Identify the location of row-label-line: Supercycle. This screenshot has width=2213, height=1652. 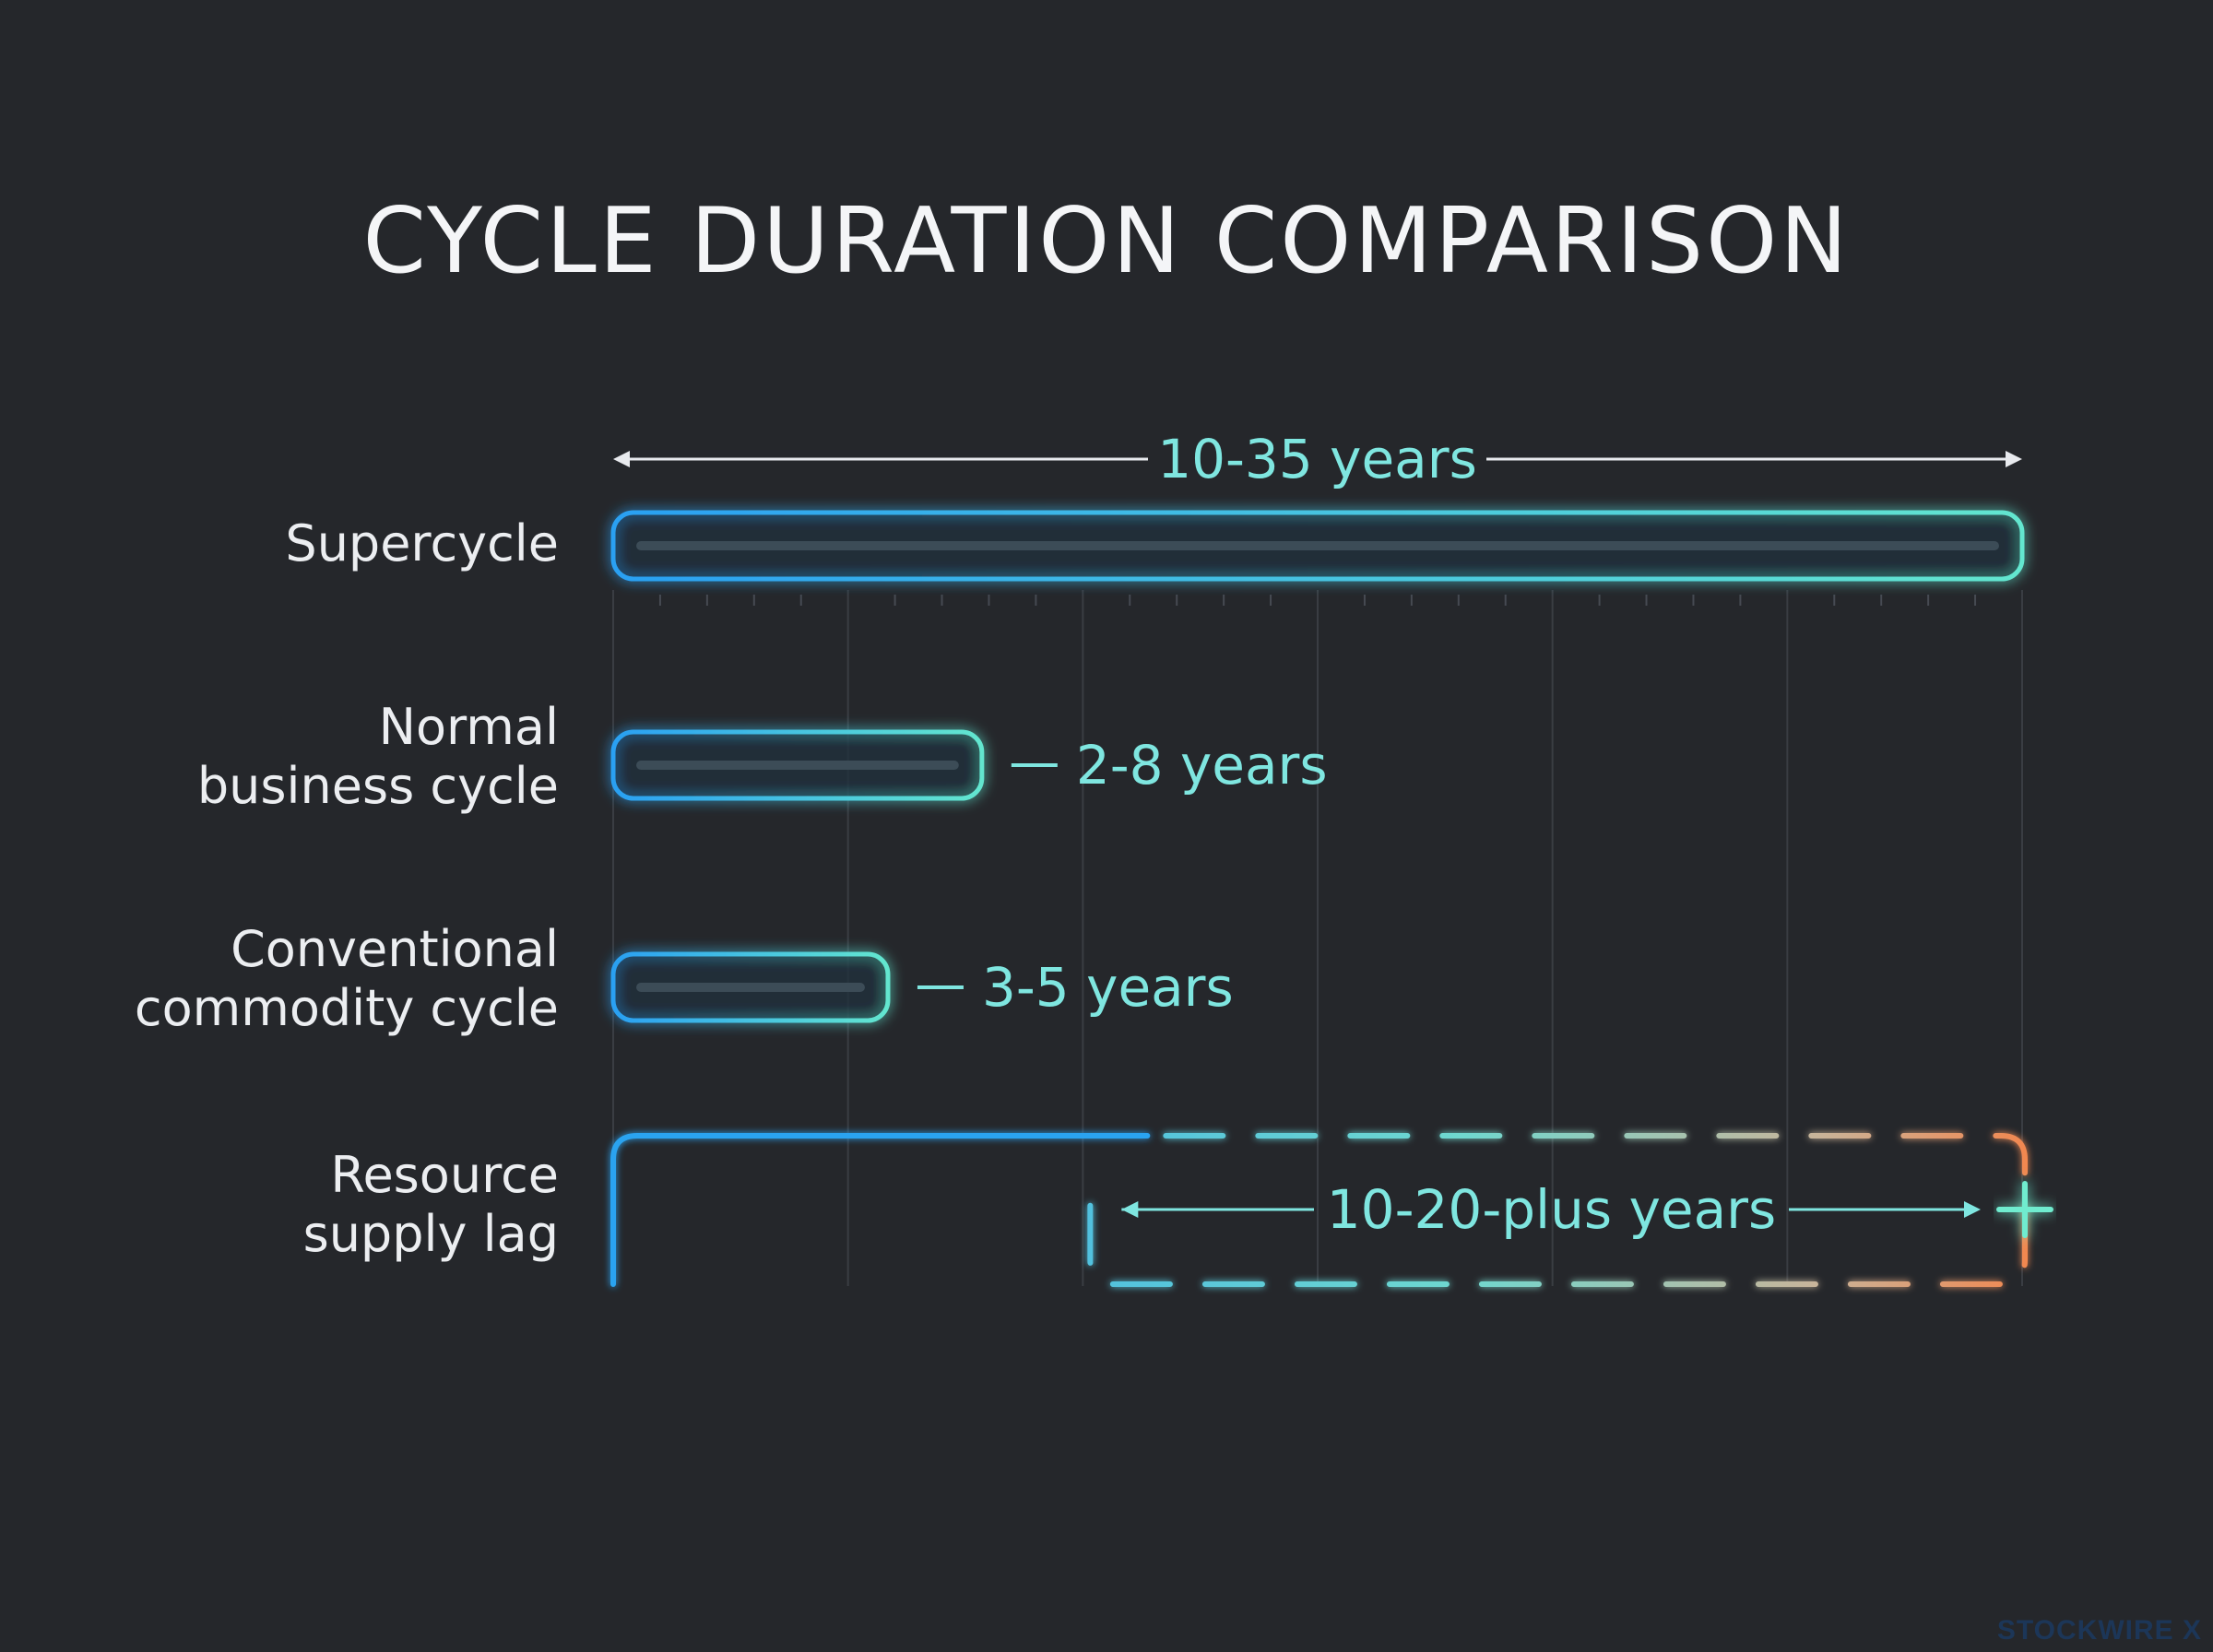
(422, 543).